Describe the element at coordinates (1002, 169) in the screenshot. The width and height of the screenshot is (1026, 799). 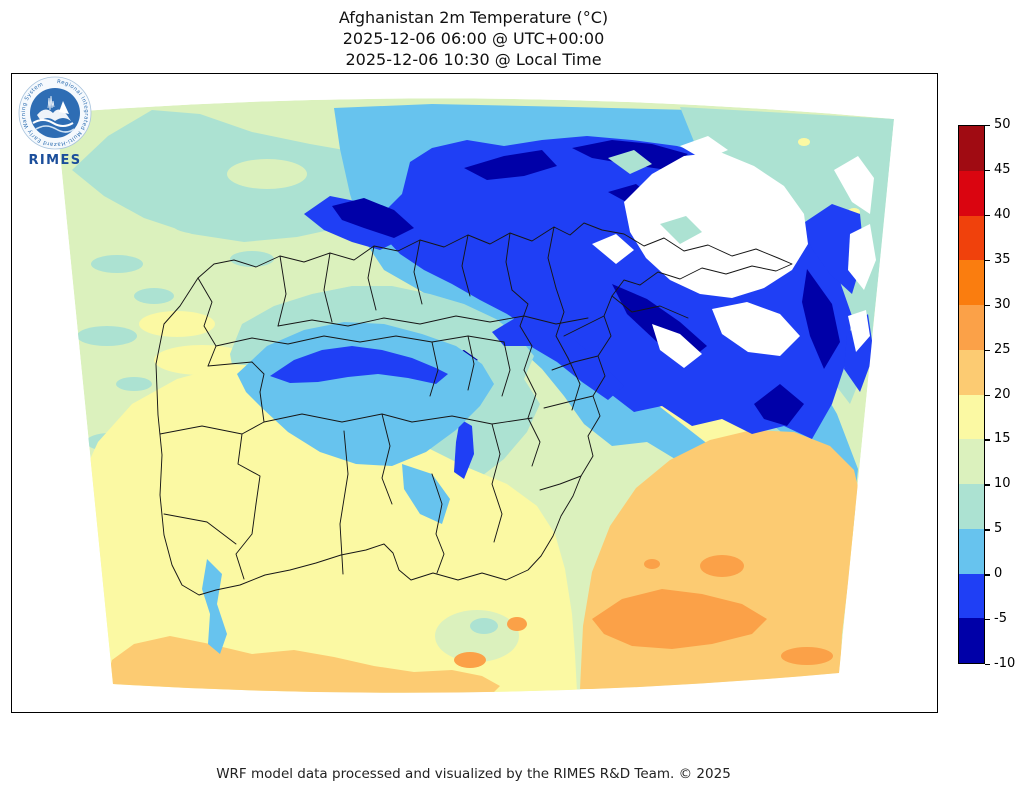
I see `colorbar-tick-label: 45` at that location.